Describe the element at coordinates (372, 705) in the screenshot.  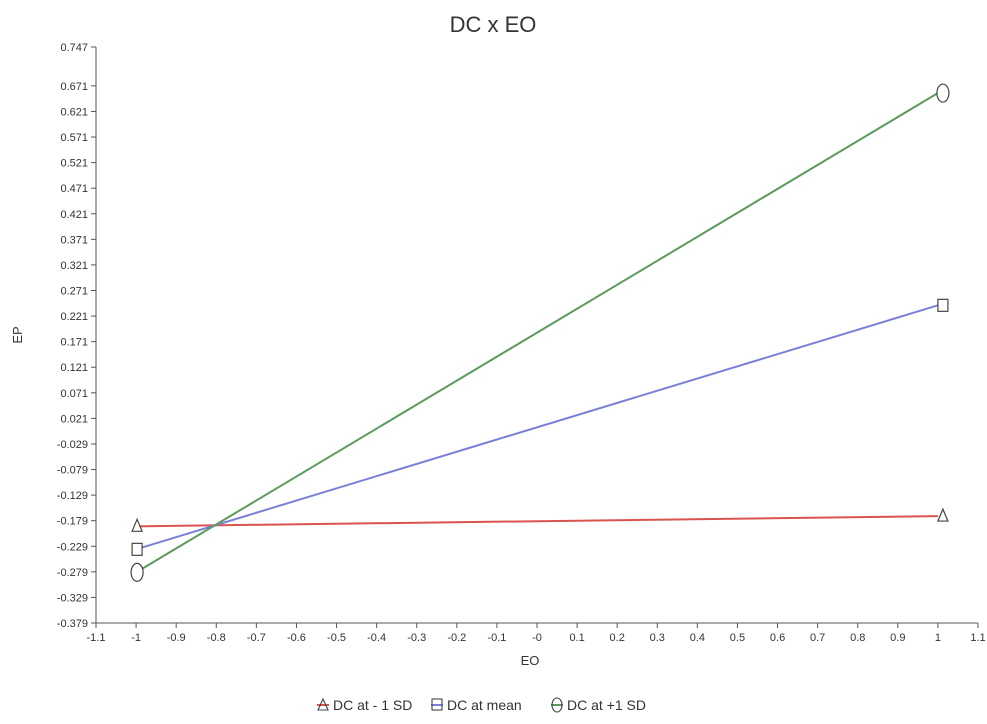
I see `legend-label: DC at - 1 SD` at that location.